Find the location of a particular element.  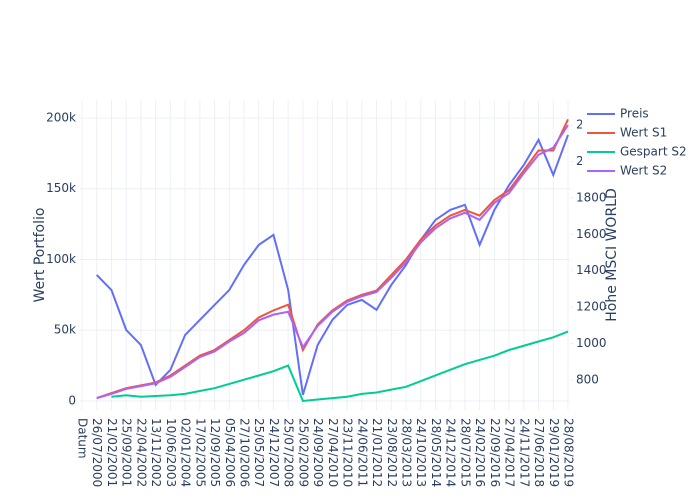

x-tick-label: 23/11/2010 is located at coordinates (348, 452).